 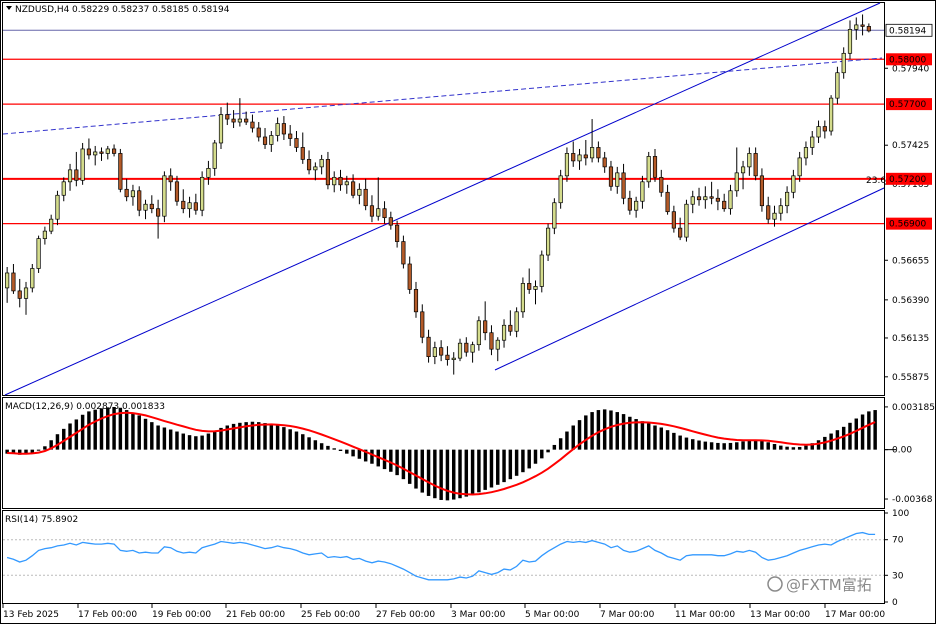 What do you see at coordinates (780, 615) in the screenshot?
I see `time-tick-label: 13 Mar 00:00` at bounding box center [780, 615].